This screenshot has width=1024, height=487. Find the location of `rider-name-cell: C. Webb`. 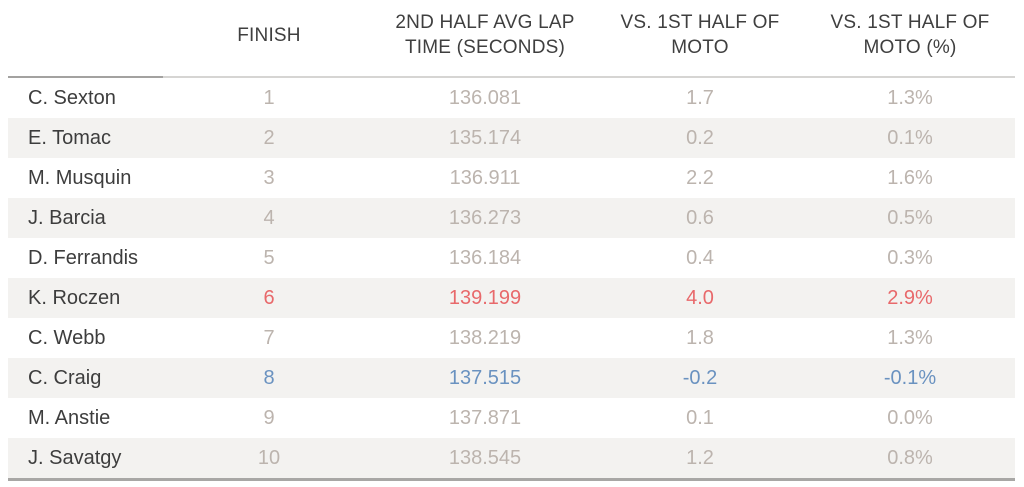

rider-name-cell: C. Webb is located at coordinates (67, 337).